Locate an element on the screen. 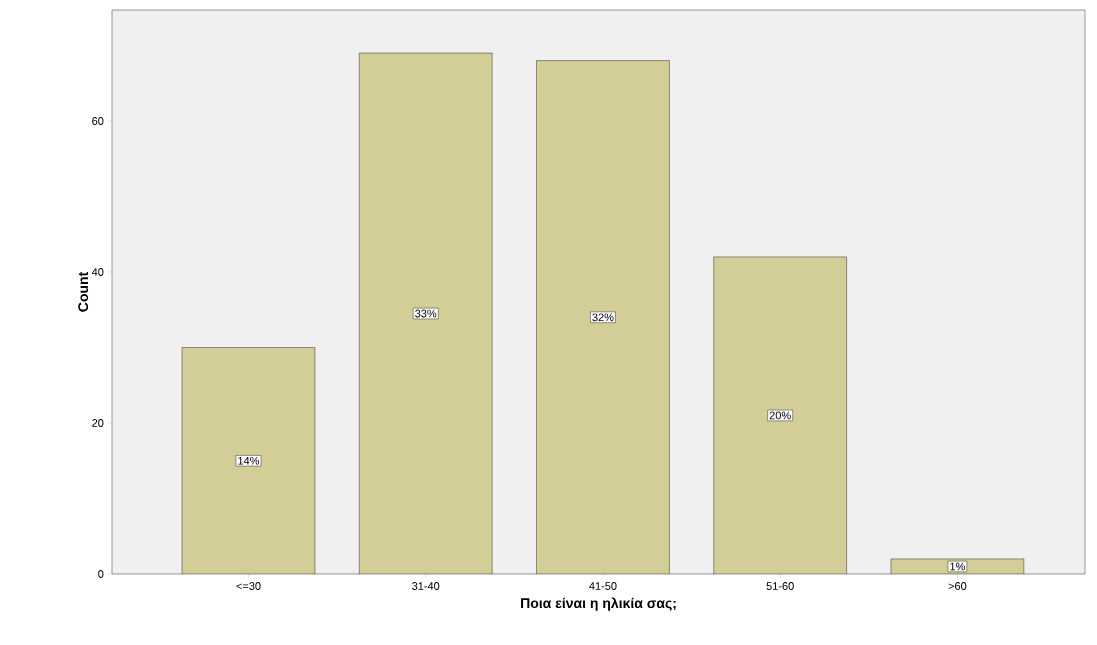 The width and height of the screenshot is (1097, 645). annotation: 33% is located at coordinates (426, 313).